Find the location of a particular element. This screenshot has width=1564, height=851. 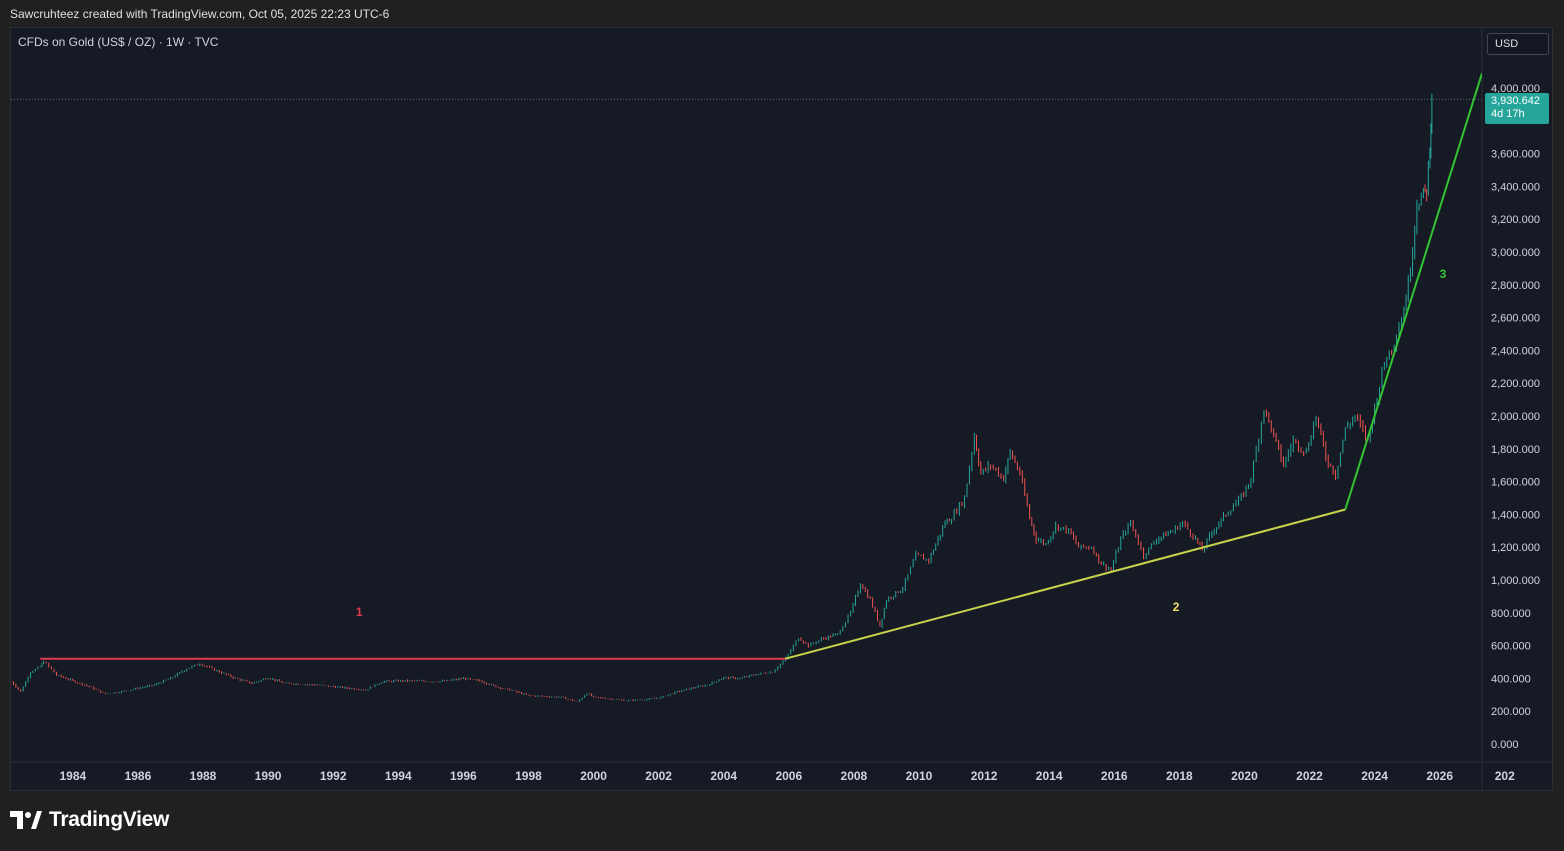

x-tick-label: 2004 is located at coordinates (723, 776).